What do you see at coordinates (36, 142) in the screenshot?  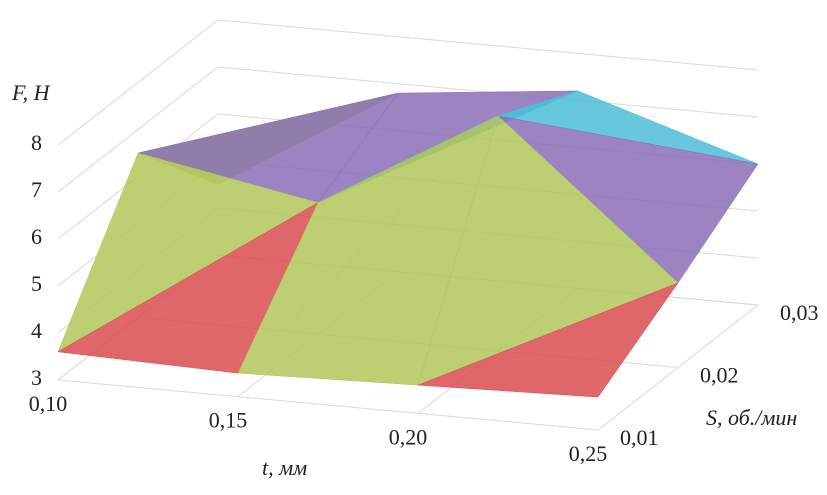 I see `z-tick-label: 8` at bounding box center [36, 142].